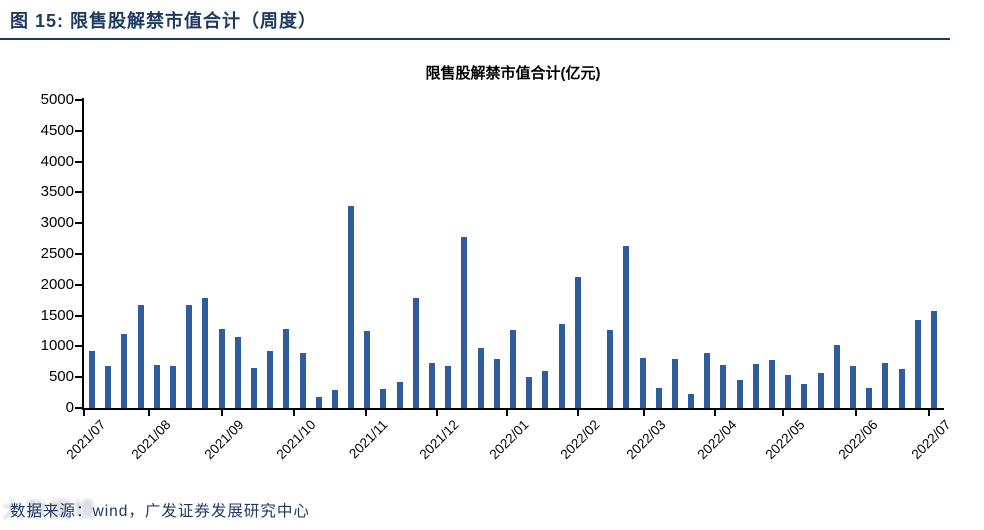 This screenshot has height=530, width=984. I want to click on y-axis-label: 4000, so click(57, 161).